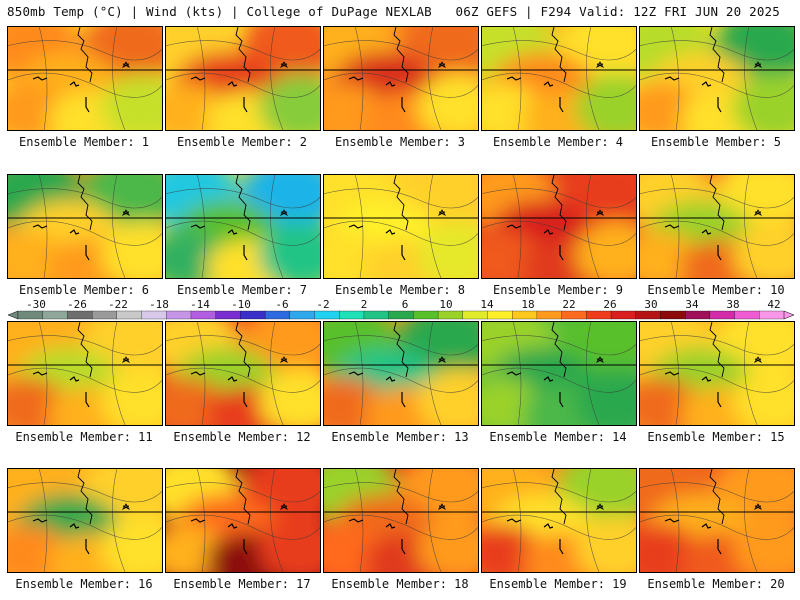 The image size is (800, 600). Describe the element at coordinates (84, 290) in the screenshot. I see `ensemble-member-label: Ensemble Member: 6` at that location.